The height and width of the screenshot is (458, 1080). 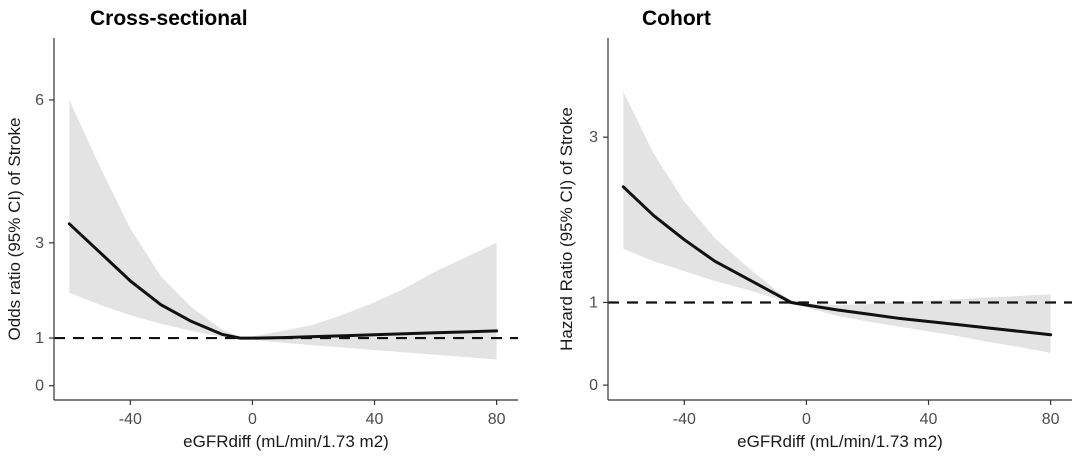 What do you see at coordinates (169, 18) in the screenshot?
I see `chart-title: Cross-sectional` at bounding box center [169, 18].